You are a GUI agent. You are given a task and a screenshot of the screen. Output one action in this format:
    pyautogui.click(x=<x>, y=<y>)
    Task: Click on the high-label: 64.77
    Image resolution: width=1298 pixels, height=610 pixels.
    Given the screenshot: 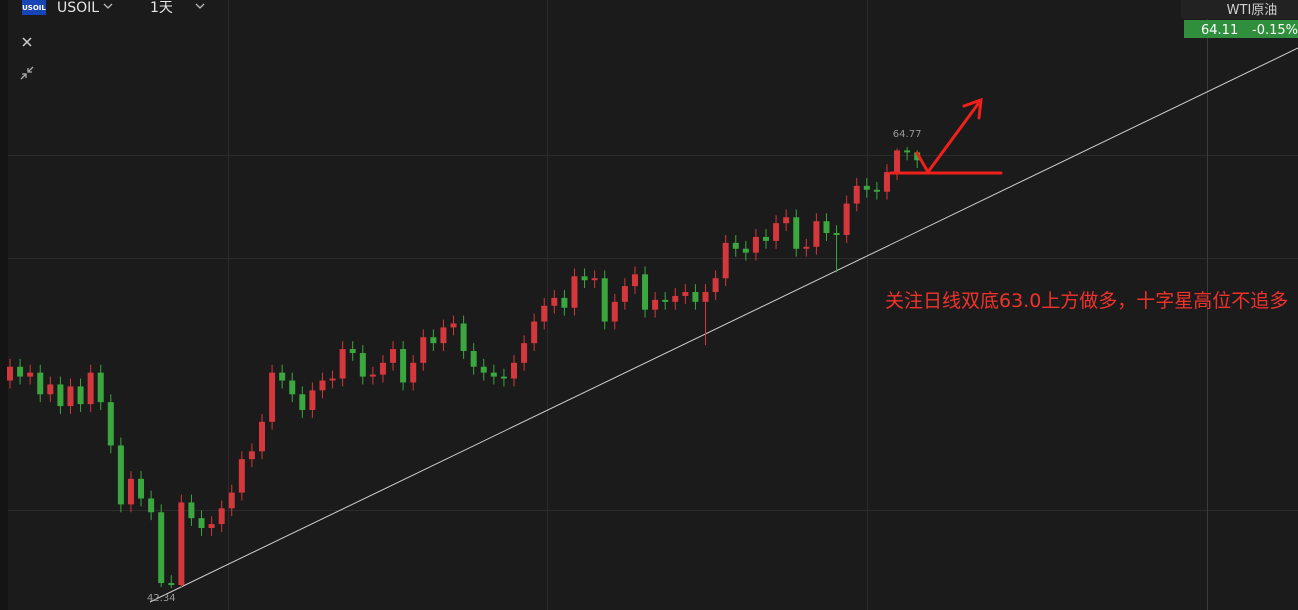 What is the action you would take?
    pyautogui.click(x=907, y=134)
    